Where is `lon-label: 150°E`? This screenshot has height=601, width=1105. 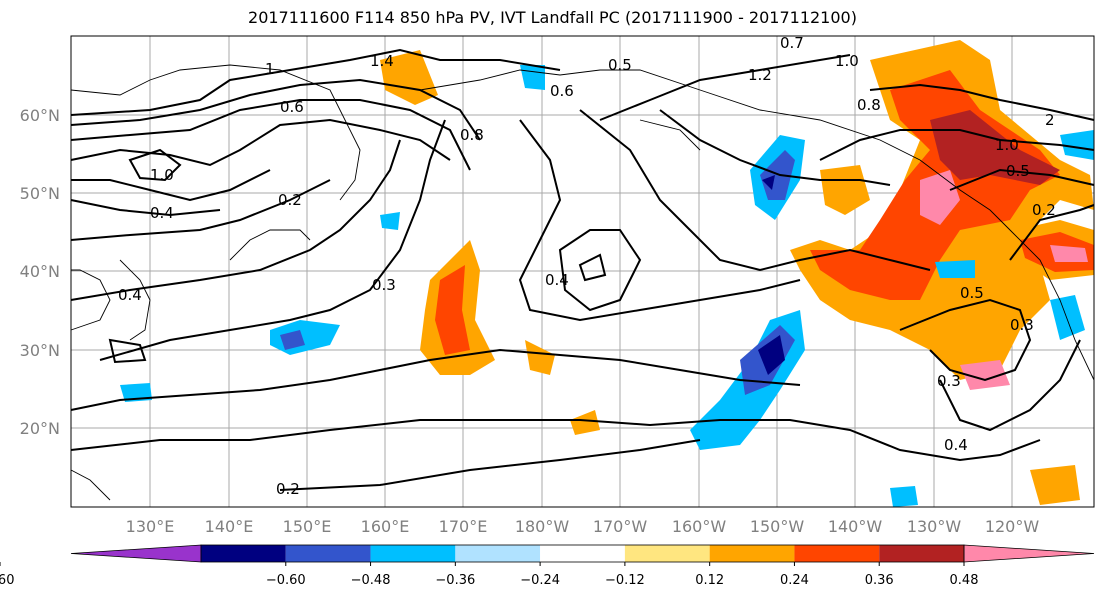 lon-label: 150°E is located at coordinates (307, 526).